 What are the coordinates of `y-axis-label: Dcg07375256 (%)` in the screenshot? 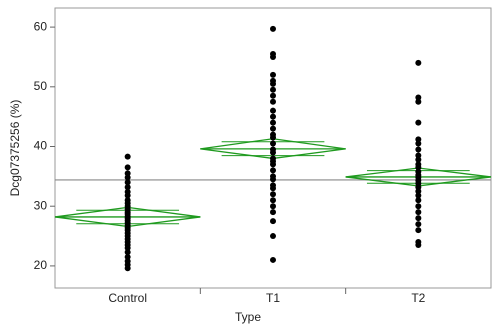 It's located at (15, 148).